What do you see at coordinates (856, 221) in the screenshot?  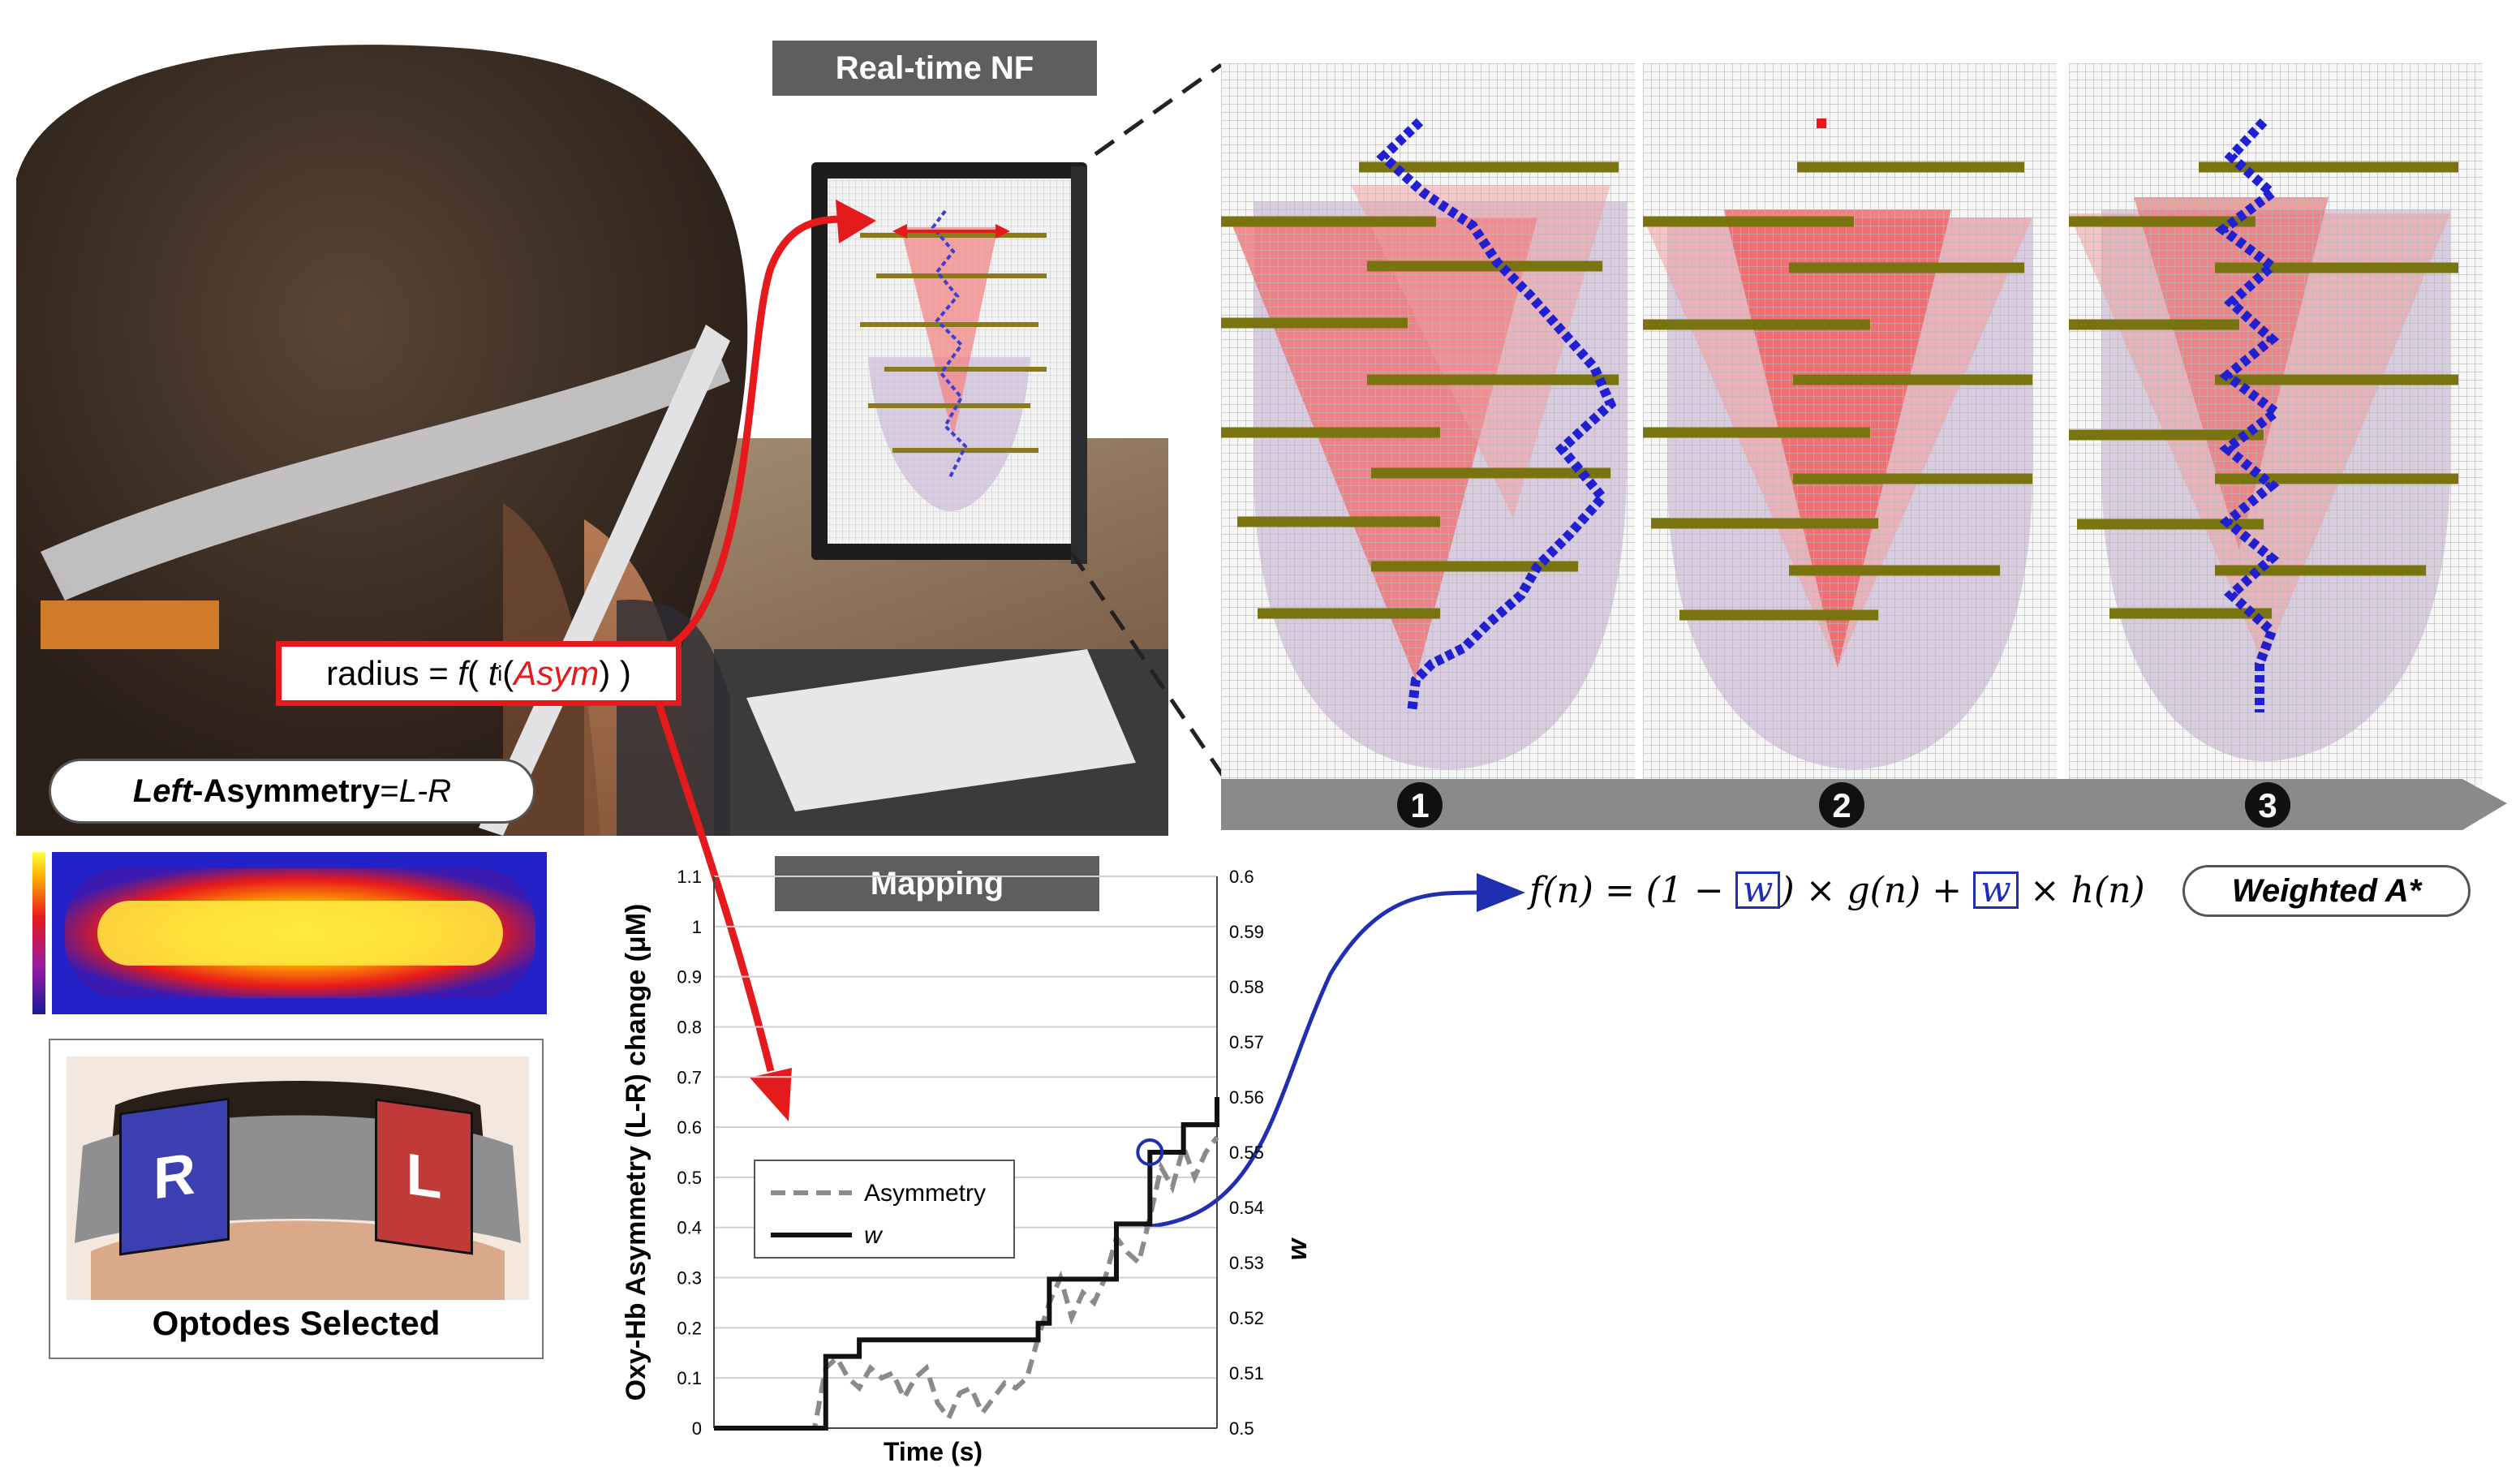 I see `red-arrowhead-monitor` at bounding box center [856, 221].